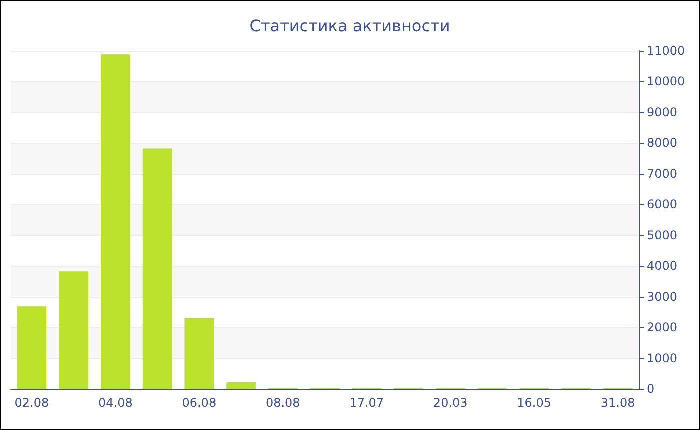 This screenshot has height=430, width=700. Describe the element at coordinates (662, 173) in the screenshot. I see `y-tick-label: 7000` at that location.